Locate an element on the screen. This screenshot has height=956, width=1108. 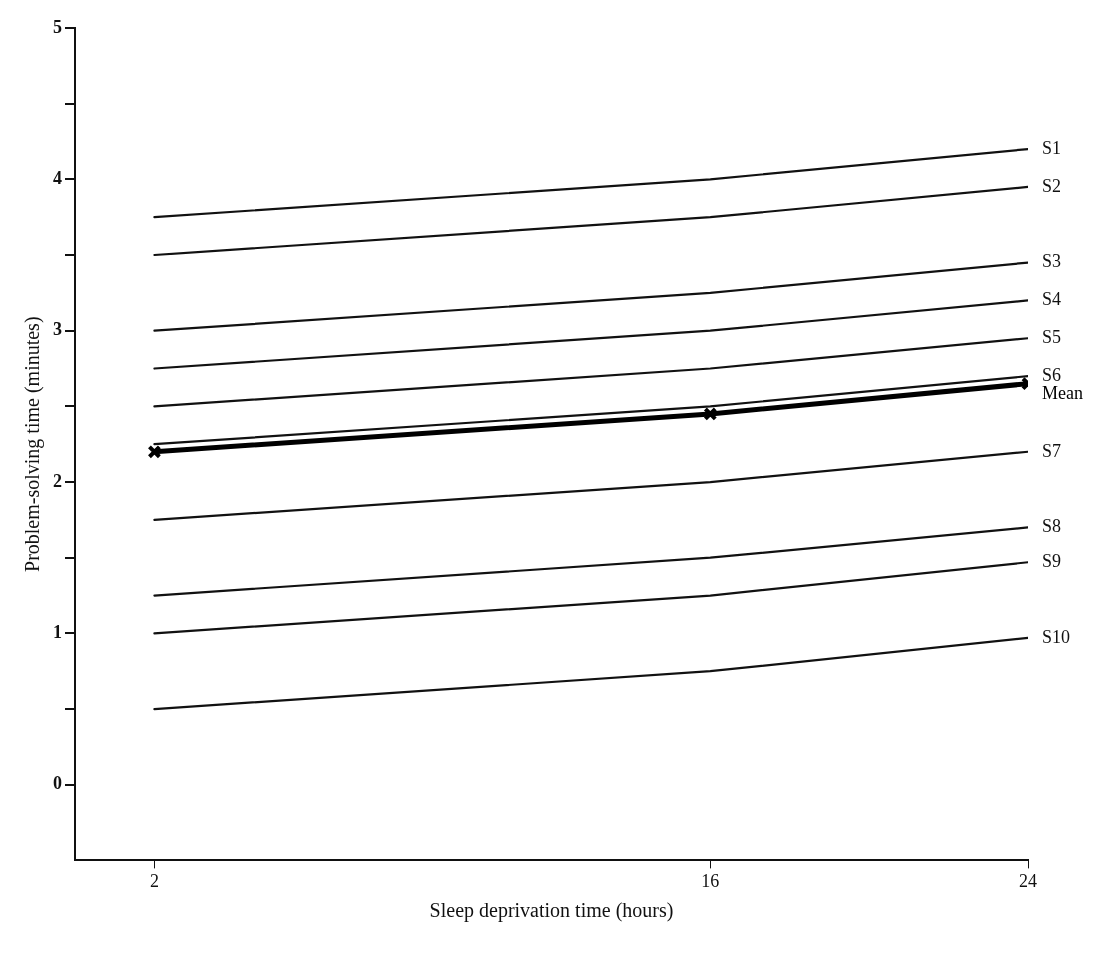
y-tick-label: 3 is located at coordinates (57, 329).